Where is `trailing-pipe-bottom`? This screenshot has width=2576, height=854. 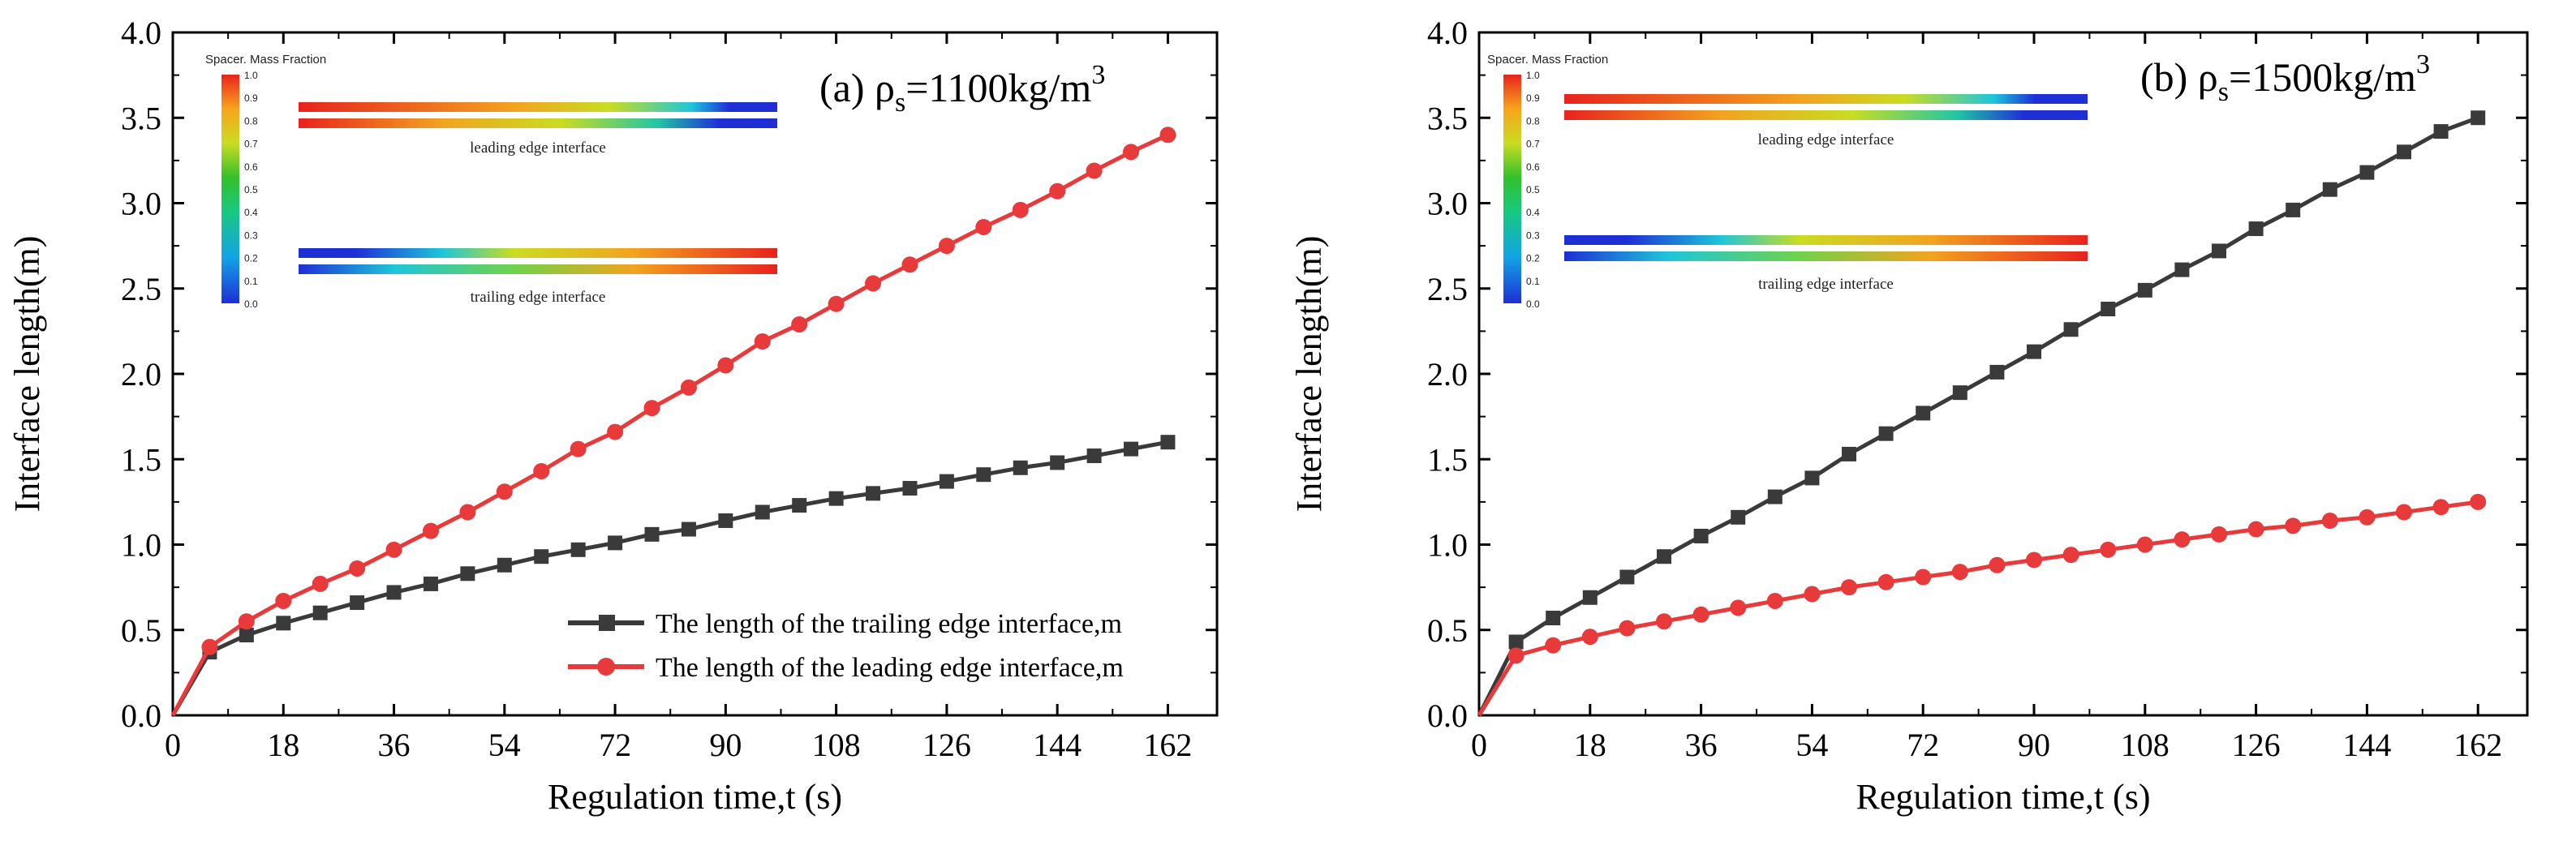 trailing-pipe-bottom is located at coordinates (1826, 256).